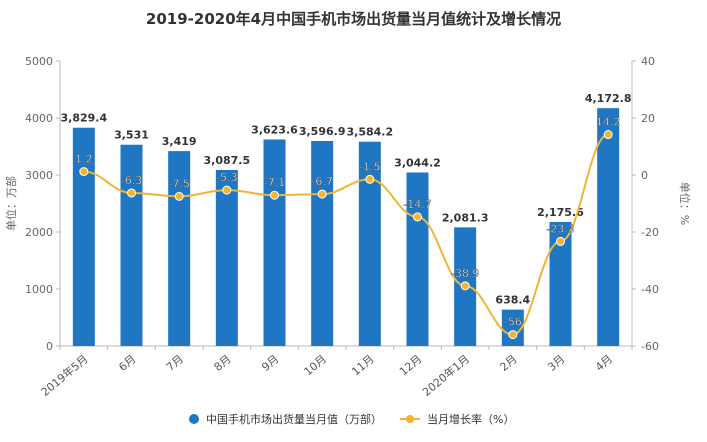 This screenshot has width=707, height=442. Describe the element at coordinates (650, 289) in the screenshot. I see `y2-tick-label-1: -40` at that location.